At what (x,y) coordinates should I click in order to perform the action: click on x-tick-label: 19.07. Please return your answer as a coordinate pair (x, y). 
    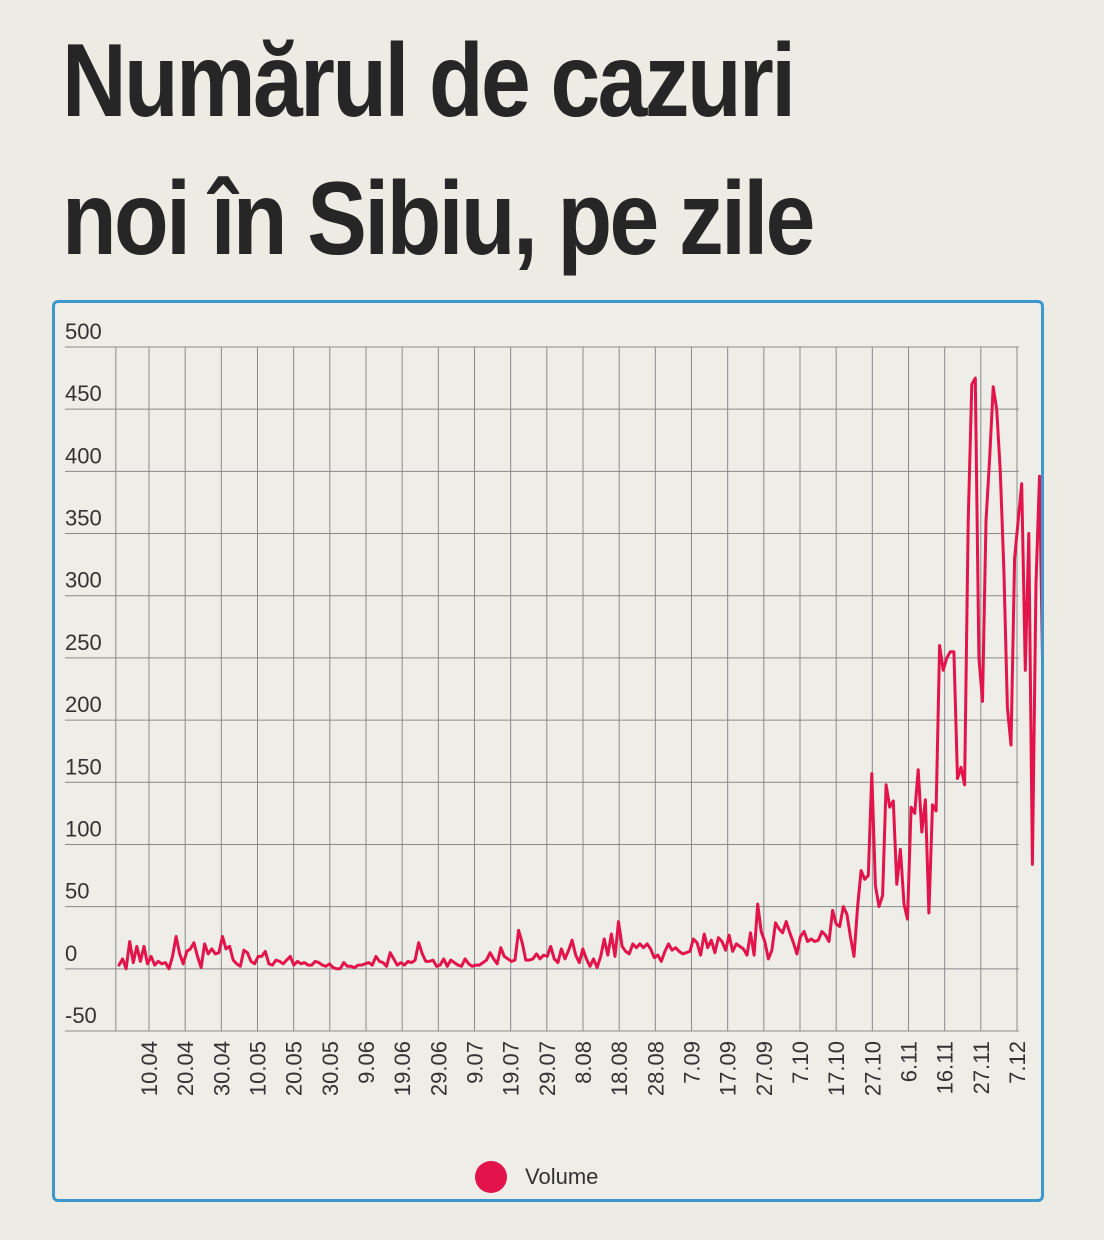
    Looking at the image, I should click on (511, 1068).